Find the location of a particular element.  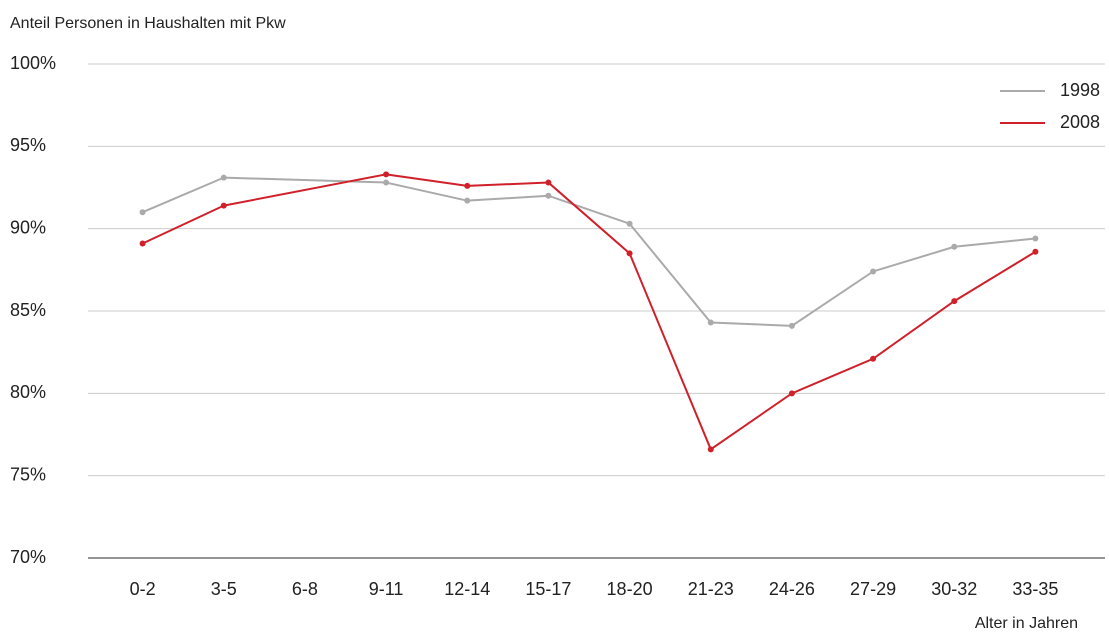

x-tick-label: 9-11 is located at coordinates (386, 589).